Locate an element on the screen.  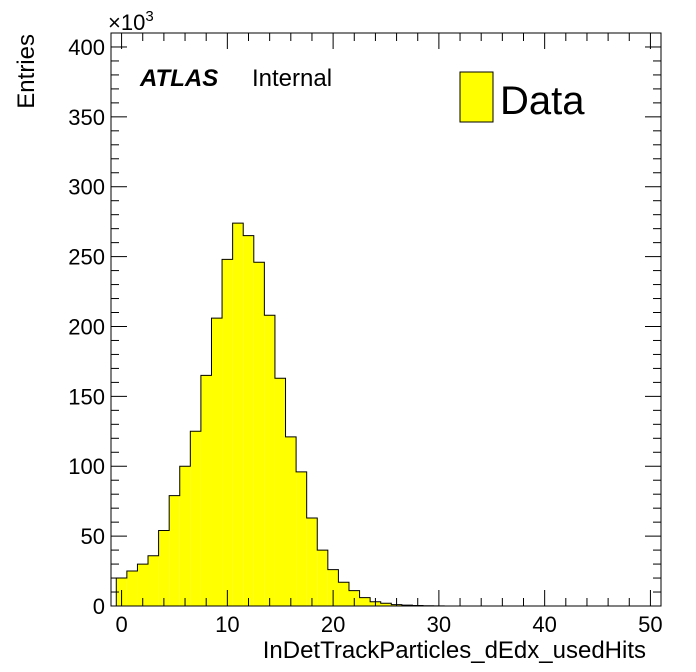
y-tick-label: 350 is located at coordinates (86, 117).